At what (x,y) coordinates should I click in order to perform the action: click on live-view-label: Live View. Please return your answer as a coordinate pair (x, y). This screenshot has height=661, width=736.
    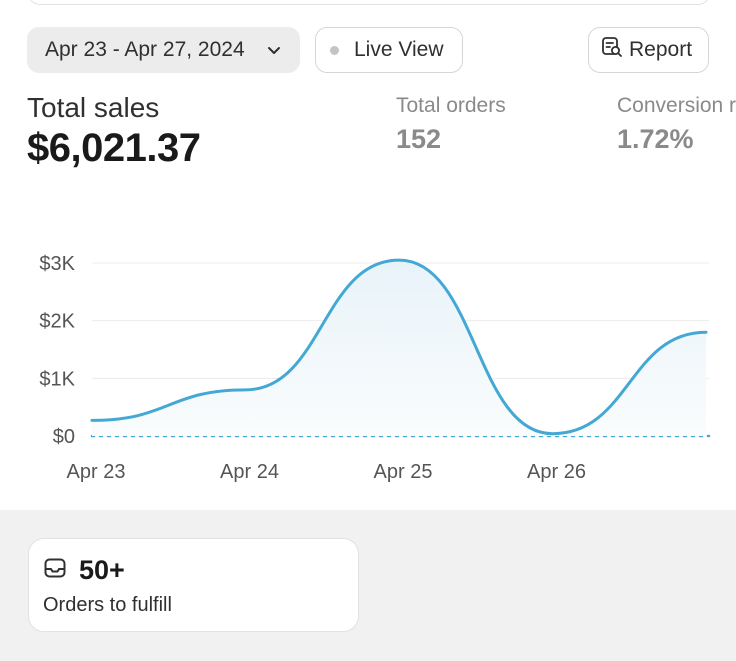
    Looking at the image, I should click on (399, 49).